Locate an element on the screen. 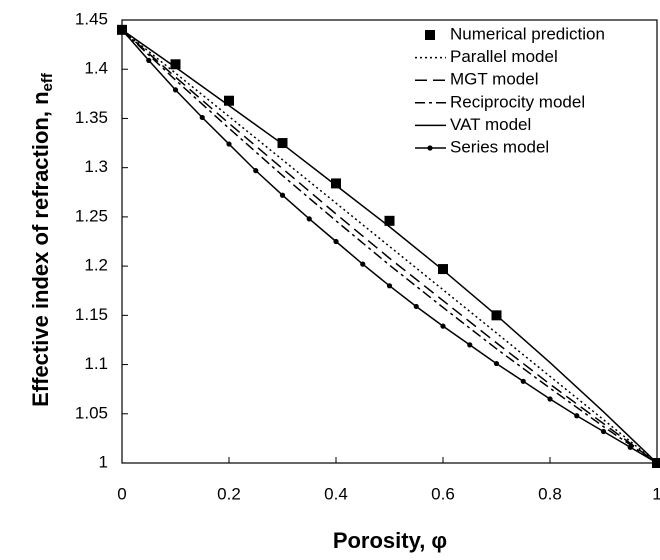 Image resolution: width=660 pixels, height=560 pixels. x-tick-label: 1 is located at coordinates (656, 493).